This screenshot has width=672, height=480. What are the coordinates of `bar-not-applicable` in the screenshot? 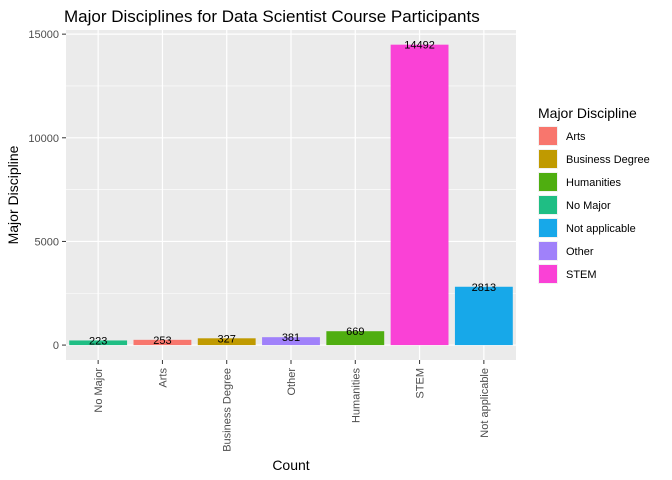 It's located at (483, 316).